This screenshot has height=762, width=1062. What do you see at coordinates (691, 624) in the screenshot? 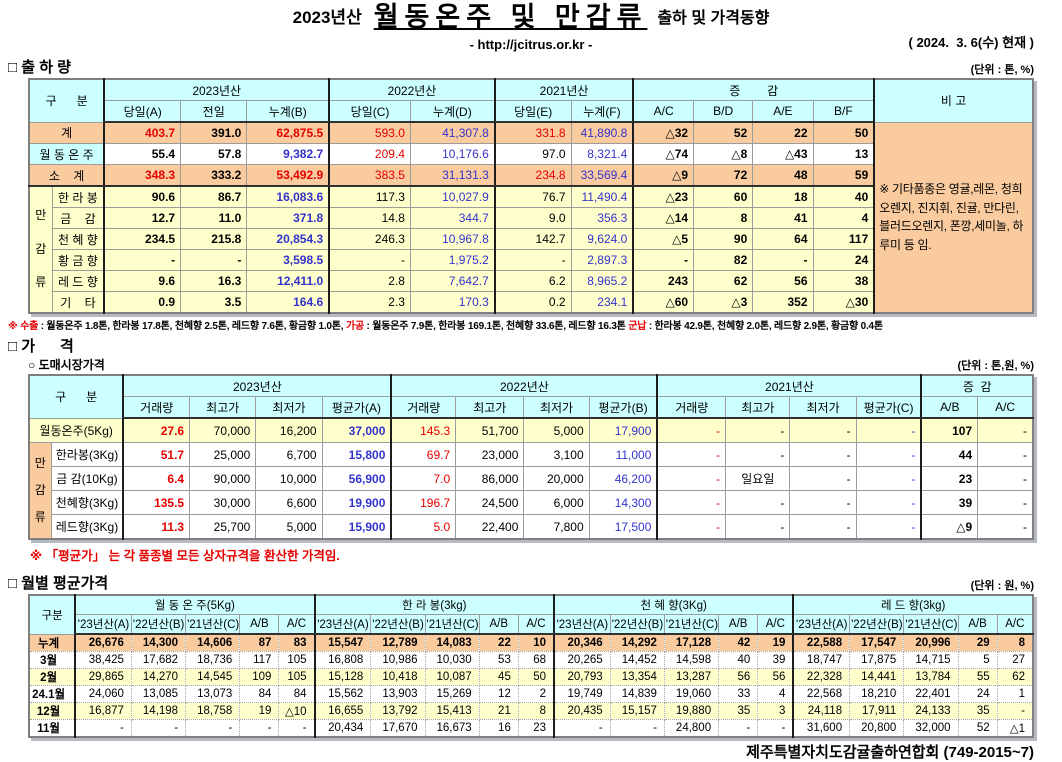
I see `header-cell: '21년산(C)` at bounding box center [691, 624].